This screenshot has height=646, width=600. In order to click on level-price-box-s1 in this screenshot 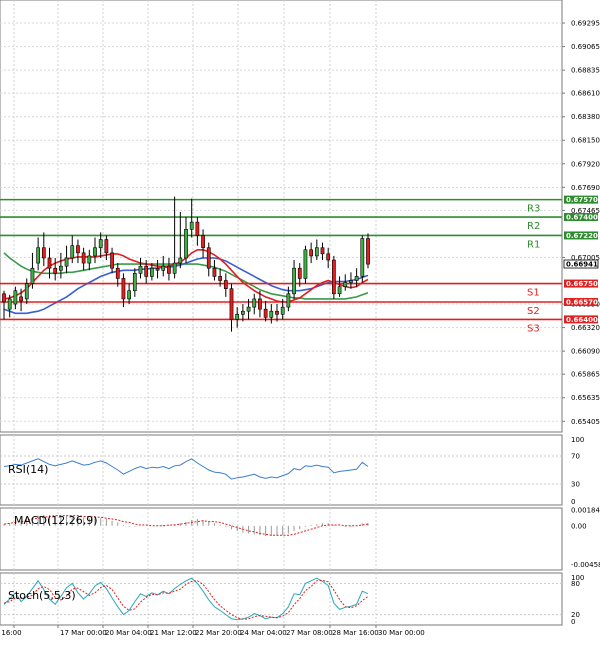, I will do `click(581, 283)`.